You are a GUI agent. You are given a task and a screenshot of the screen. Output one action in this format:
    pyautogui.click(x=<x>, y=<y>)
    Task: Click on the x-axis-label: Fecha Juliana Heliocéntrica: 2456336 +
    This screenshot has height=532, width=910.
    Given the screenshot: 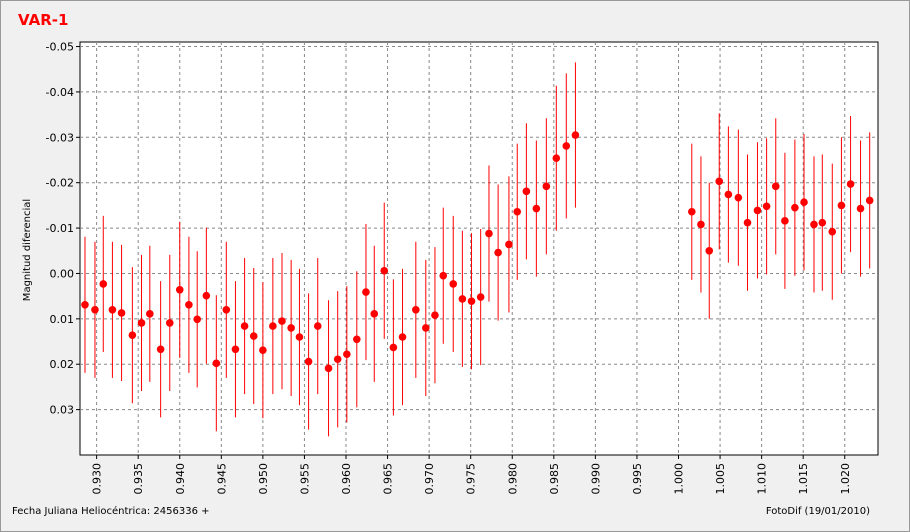 What is the action you would take?
    pyautogui.click(x=111, y=511)
    